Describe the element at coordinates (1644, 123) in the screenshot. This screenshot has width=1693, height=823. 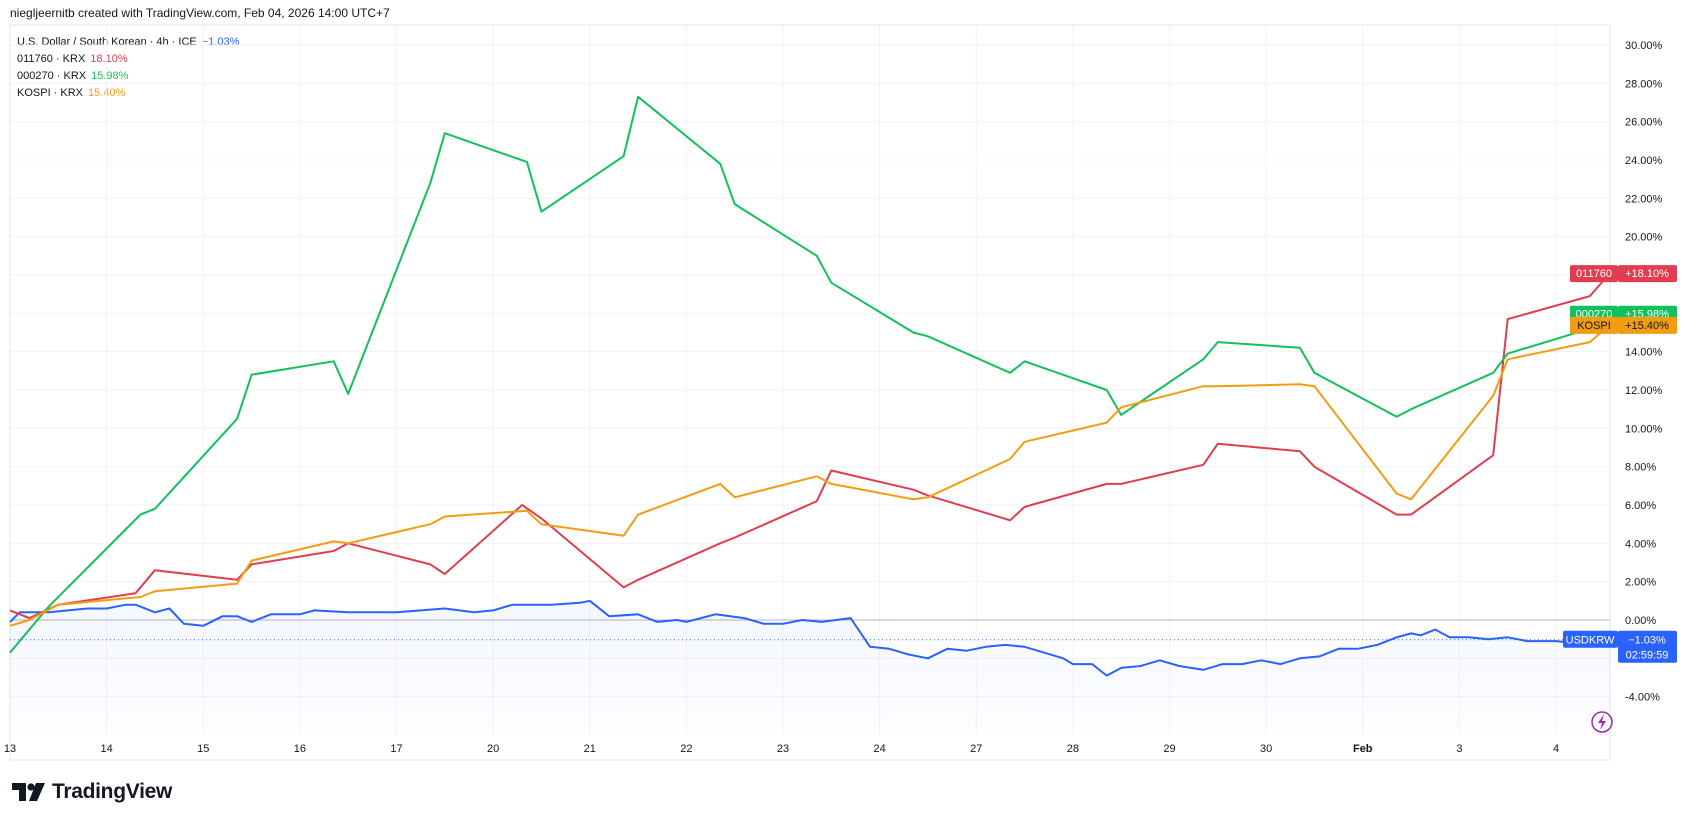
I see `y-tick-label: 26.00%` at that location.